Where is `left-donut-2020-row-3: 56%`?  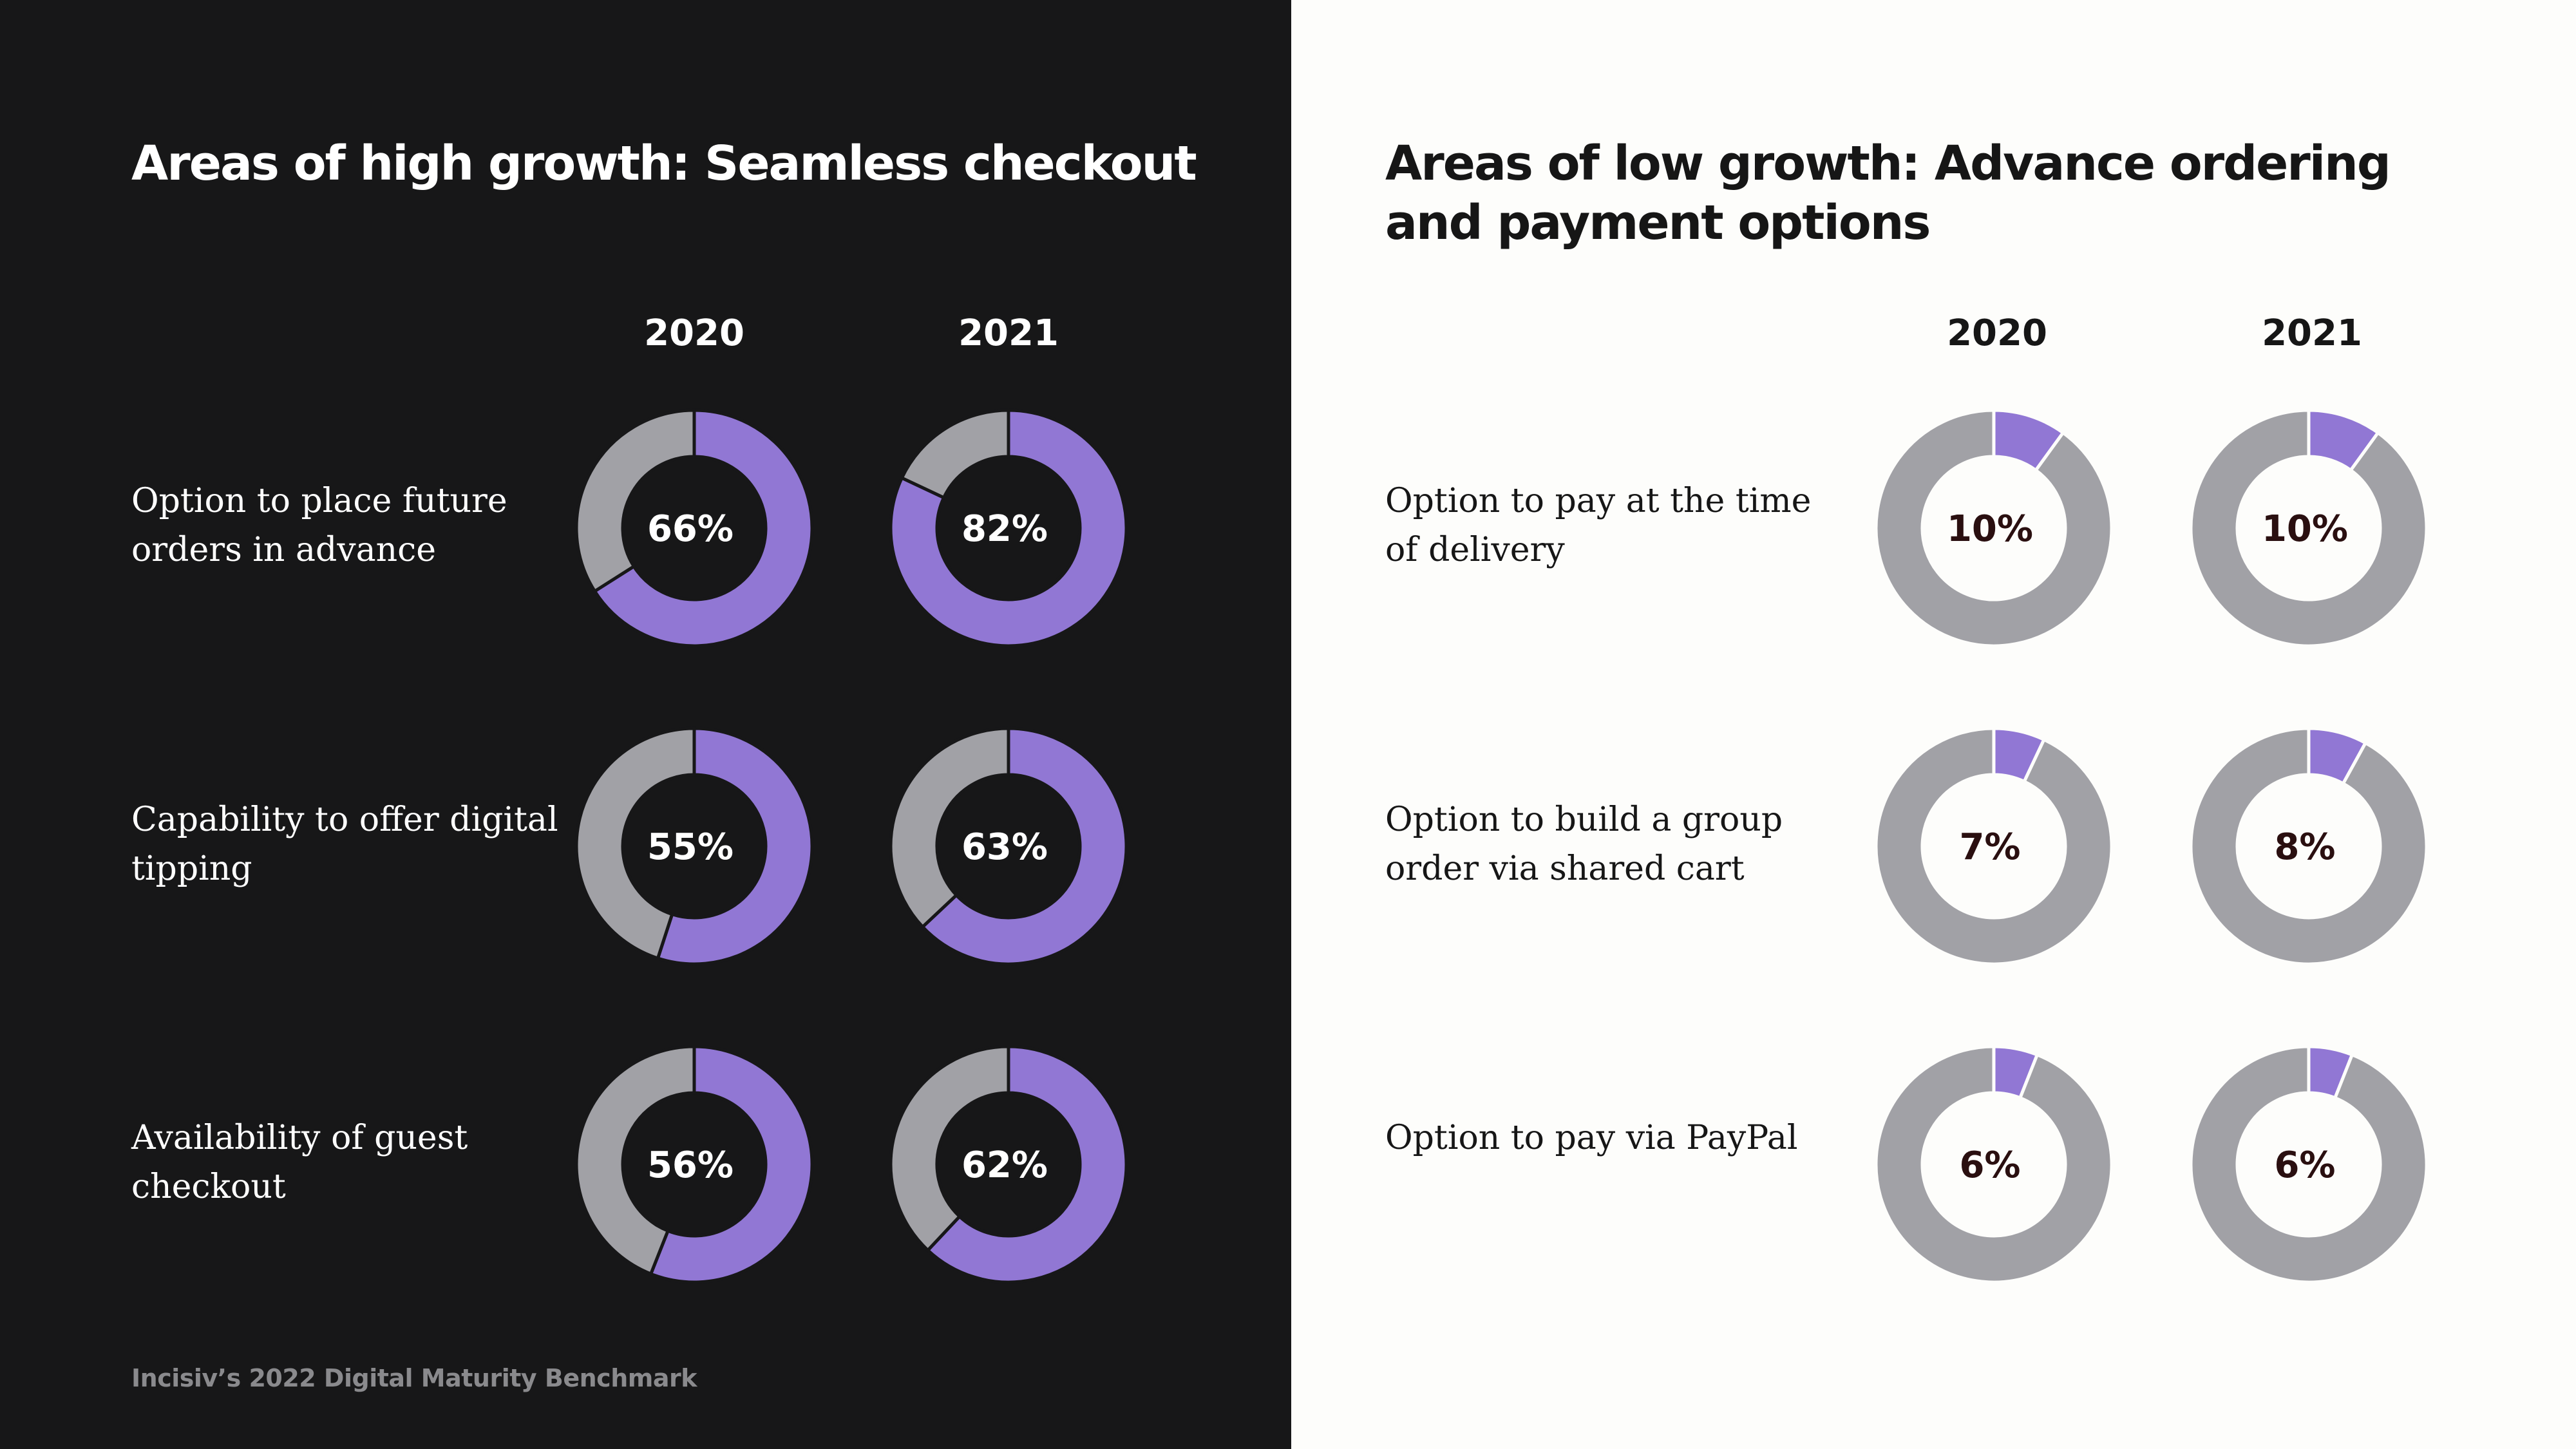 left-donut-2020-row-3: 56% is located at coordinates (694, 1164).